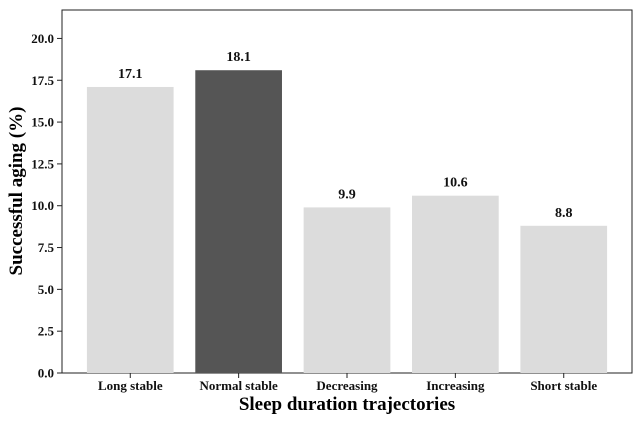 Image resolution: width=642 pixels, height=423 pixels. I want to click on x-tick-label: Increasing, so click(455, 385).